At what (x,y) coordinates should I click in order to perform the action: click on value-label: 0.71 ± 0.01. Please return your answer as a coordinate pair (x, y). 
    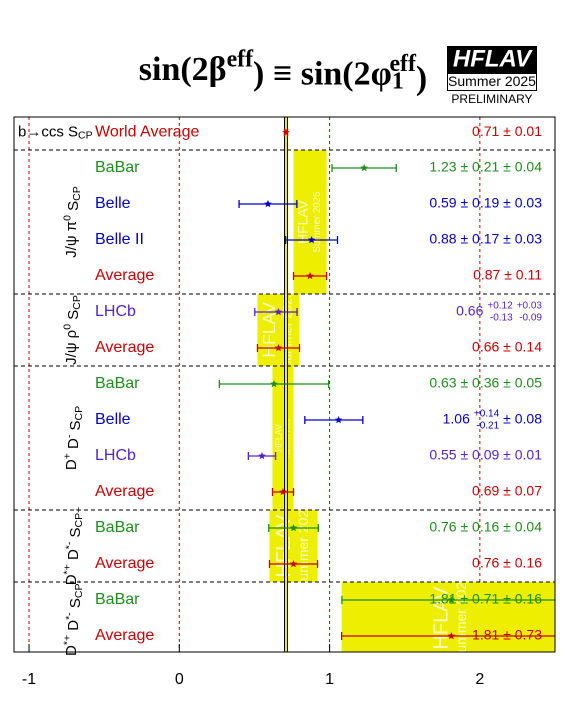
    Looking at the image, I should click on (507, 131).